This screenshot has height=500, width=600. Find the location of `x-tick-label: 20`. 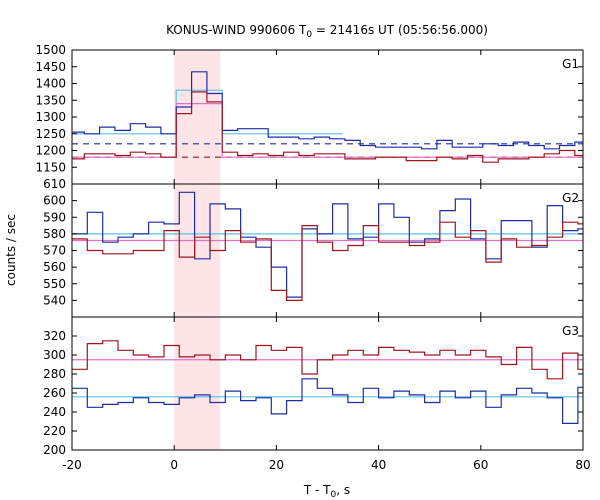

x-tick-label: 20 is located at coordinates (276, 465).